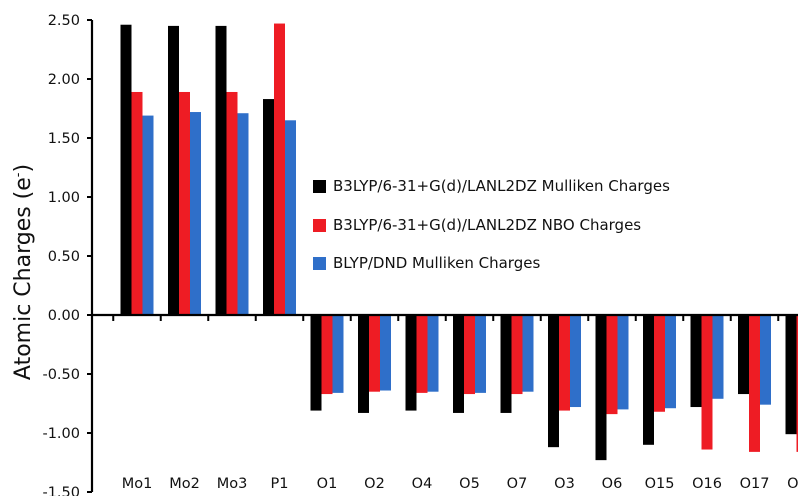 Image resolution: width=798 pixels, height=496 pixels. Describe the element at coordinates (792, 484) in the screenshot. I see `category-label-o18: O18` at that location.